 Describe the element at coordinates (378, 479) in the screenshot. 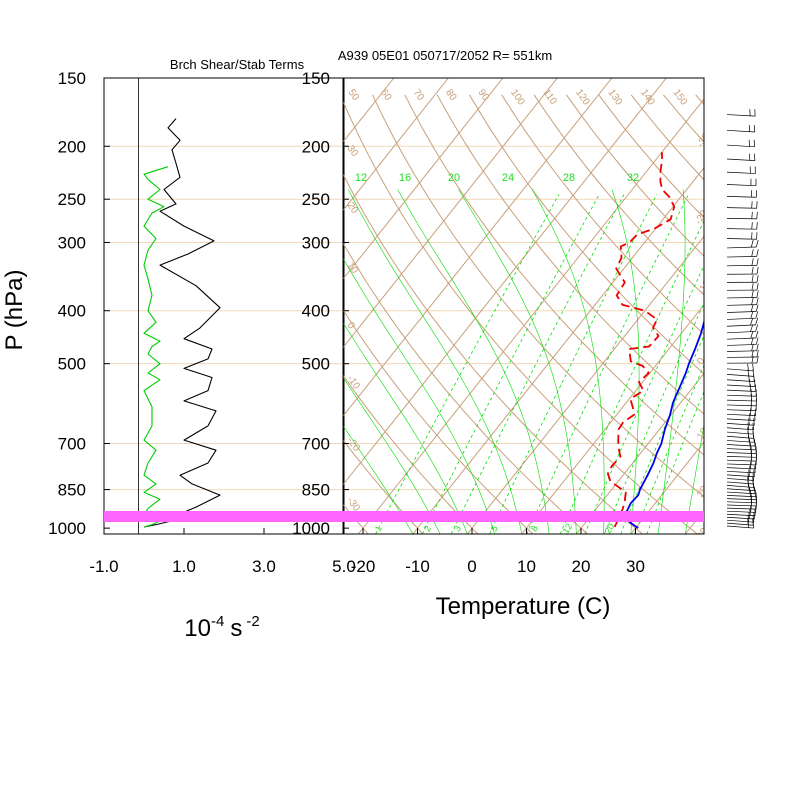

I see `moist-adiabat--10` at that location.